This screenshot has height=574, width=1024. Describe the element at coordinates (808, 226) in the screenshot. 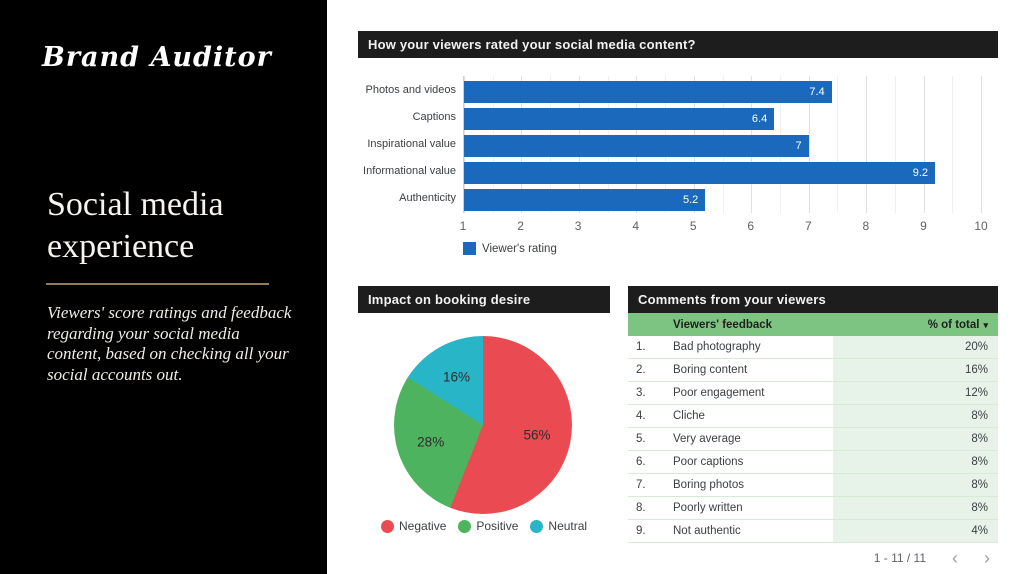

I see `x-tick-label: 7` at that location.